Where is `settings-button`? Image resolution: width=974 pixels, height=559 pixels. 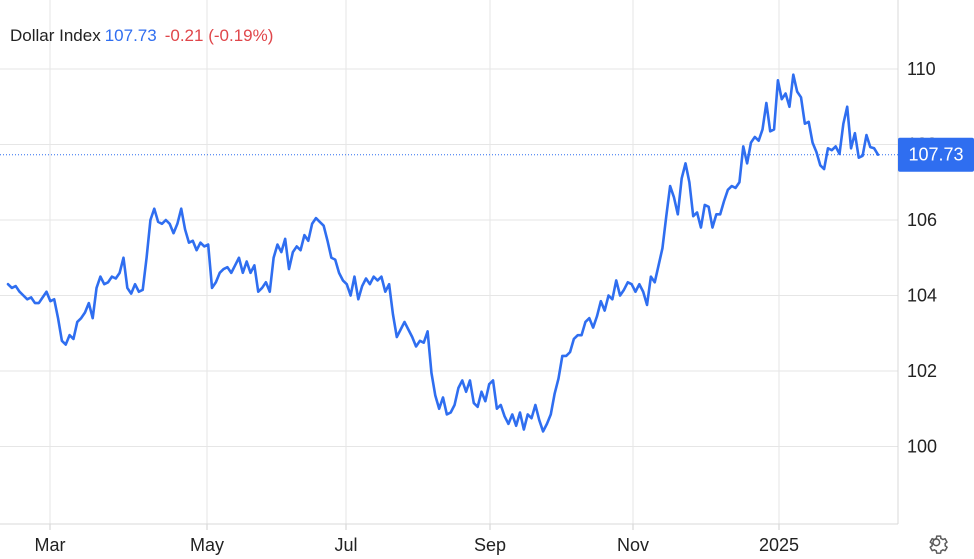 settings-button is located at coordinates (937, 543).